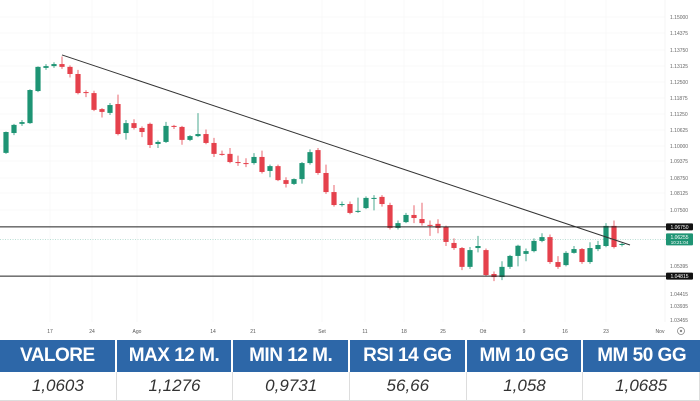 The height and width of the screenshot is (401, 700). Describe the element at coordinates (356, 332) in the screenshot. I see `x-axis: 17 24 Ago 14 21 Set 11 18 25 Ott 9 16 23 Nov` at that location.